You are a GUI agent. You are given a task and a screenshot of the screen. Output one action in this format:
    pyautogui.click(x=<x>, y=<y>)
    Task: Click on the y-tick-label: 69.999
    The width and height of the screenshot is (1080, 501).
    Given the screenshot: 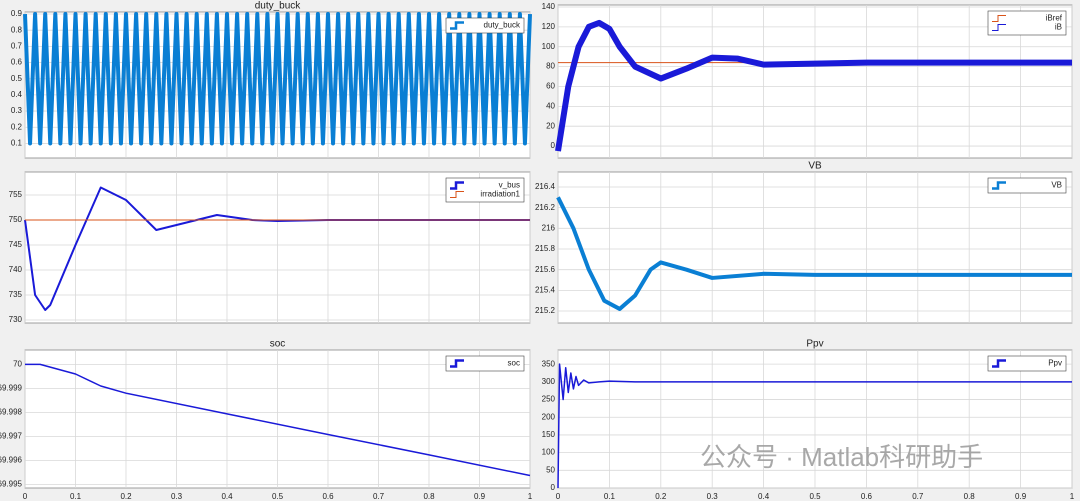 What is the action you would take?
    pyautogui.click(x=11, y=388)
    